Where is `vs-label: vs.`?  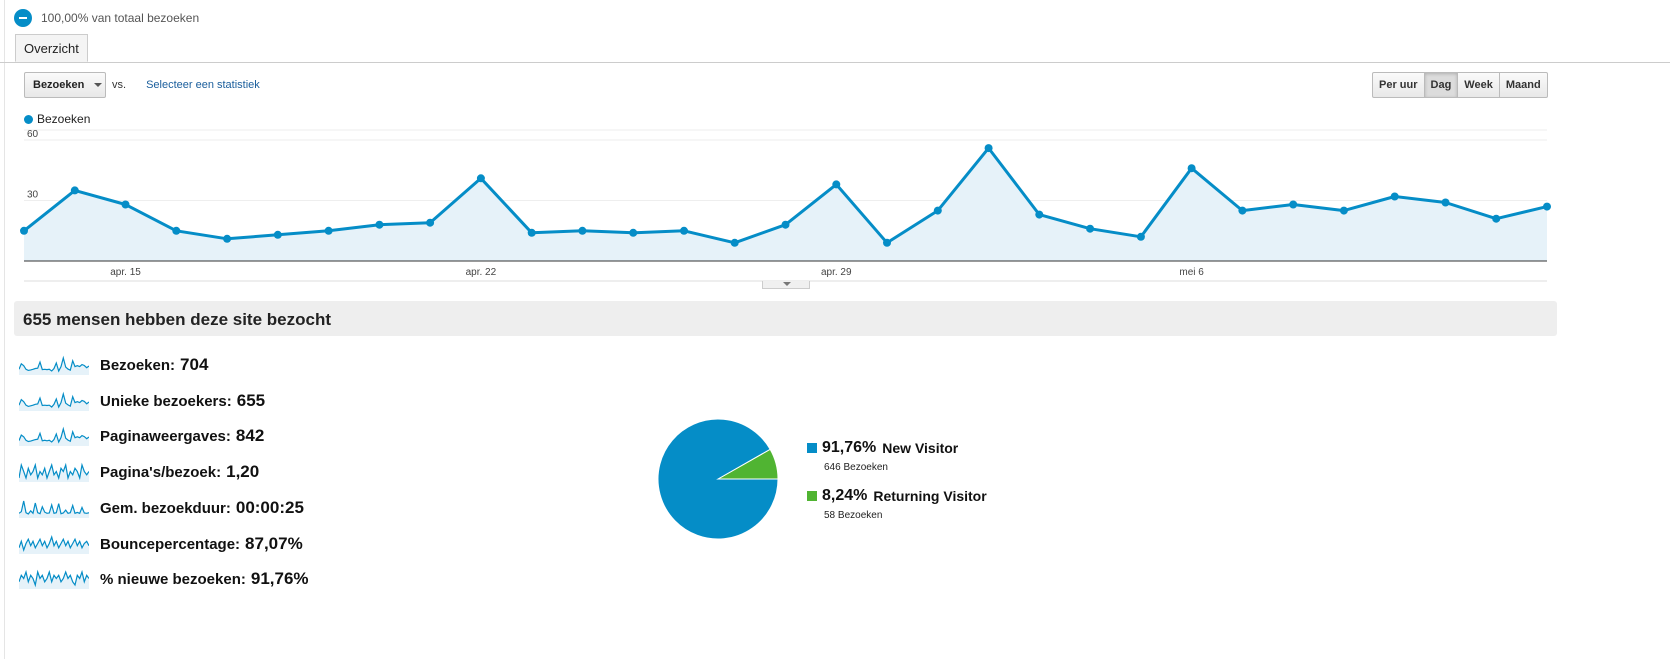 vs-label: vs. is located at coordinates (119, 85).